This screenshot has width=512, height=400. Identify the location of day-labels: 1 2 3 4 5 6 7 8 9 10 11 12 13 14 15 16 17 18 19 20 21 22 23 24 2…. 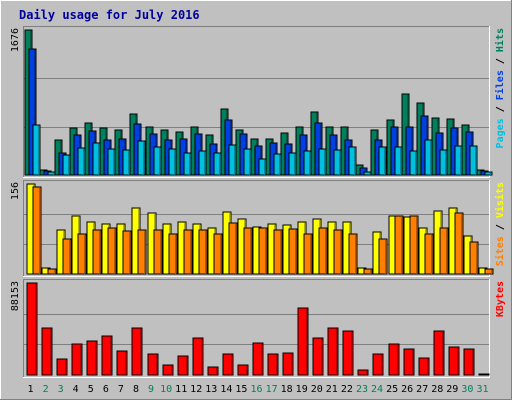
(257, 389).